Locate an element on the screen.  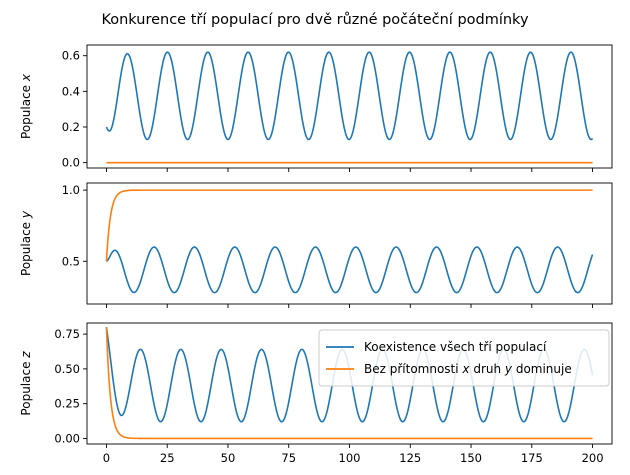
x-tick-label: 25 is located at coordinates (167, 458).